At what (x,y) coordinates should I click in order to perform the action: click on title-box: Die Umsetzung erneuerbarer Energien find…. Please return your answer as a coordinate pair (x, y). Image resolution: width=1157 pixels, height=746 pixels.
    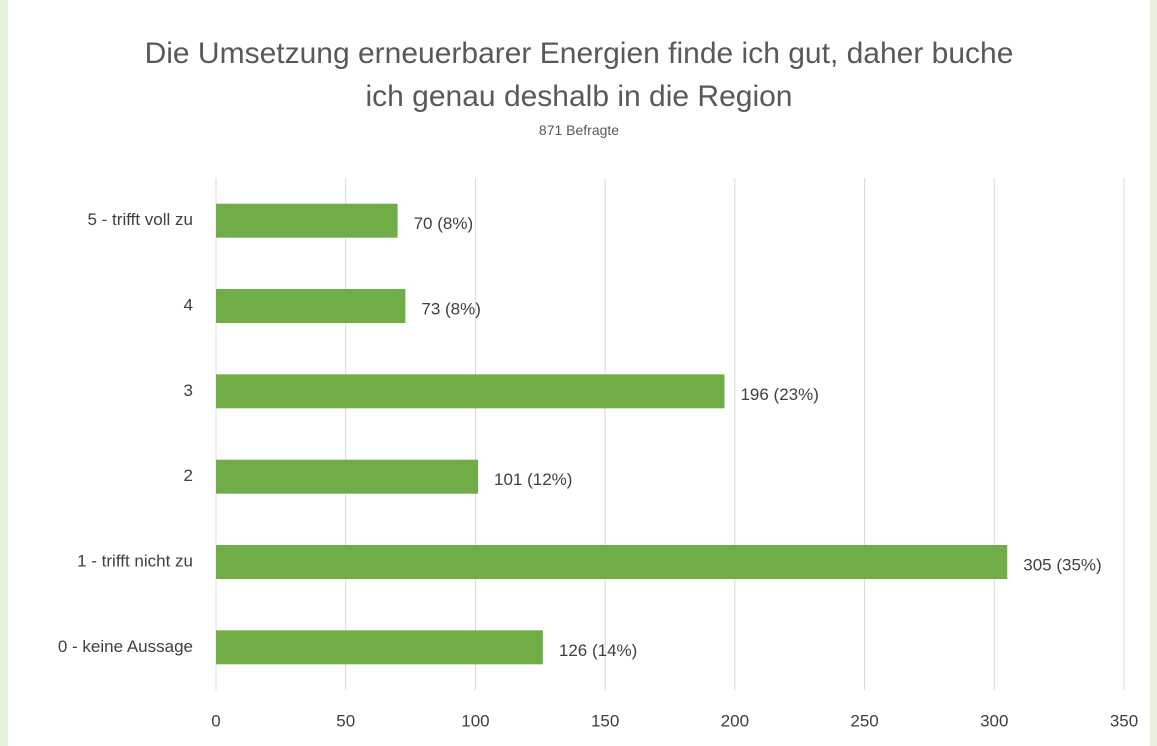
    Looking at the image, I should click on (579, 75).